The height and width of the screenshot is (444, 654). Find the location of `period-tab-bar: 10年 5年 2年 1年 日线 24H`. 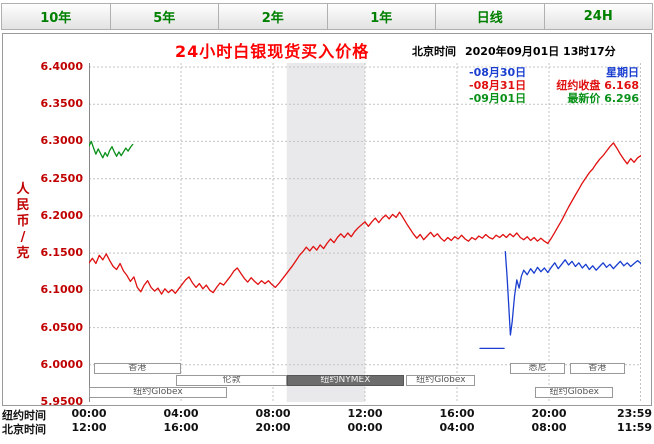

period-tab-bar: 10年 5年 2年 1年 日线 24H is located at coordinates (327, 16).